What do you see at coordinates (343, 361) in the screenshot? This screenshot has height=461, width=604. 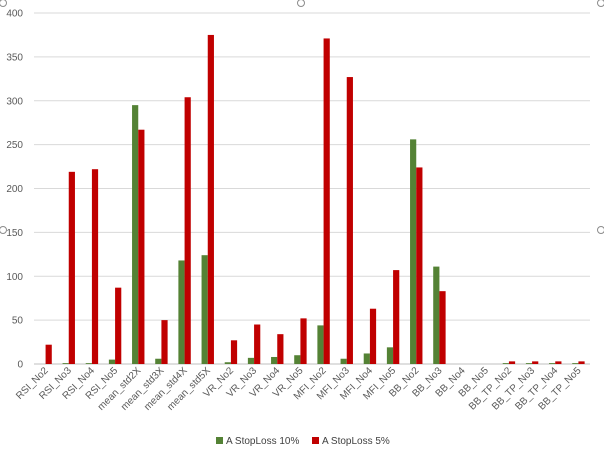 I see `bar-MFI_No3-s1` at bounding box center [343, 361].